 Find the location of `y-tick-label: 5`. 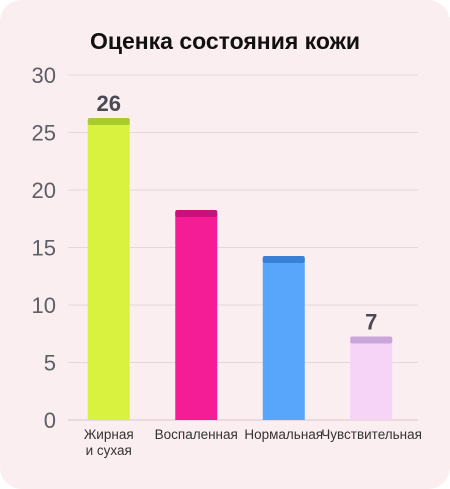

y-tick-label: 5 is located at coordinates (50, 363).